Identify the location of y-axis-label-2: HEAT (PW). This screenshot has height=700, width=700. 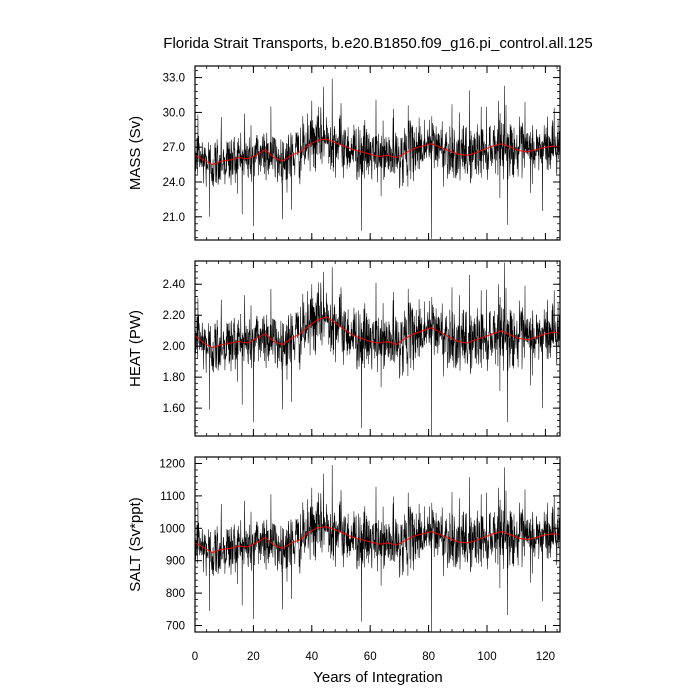
(135, 348).